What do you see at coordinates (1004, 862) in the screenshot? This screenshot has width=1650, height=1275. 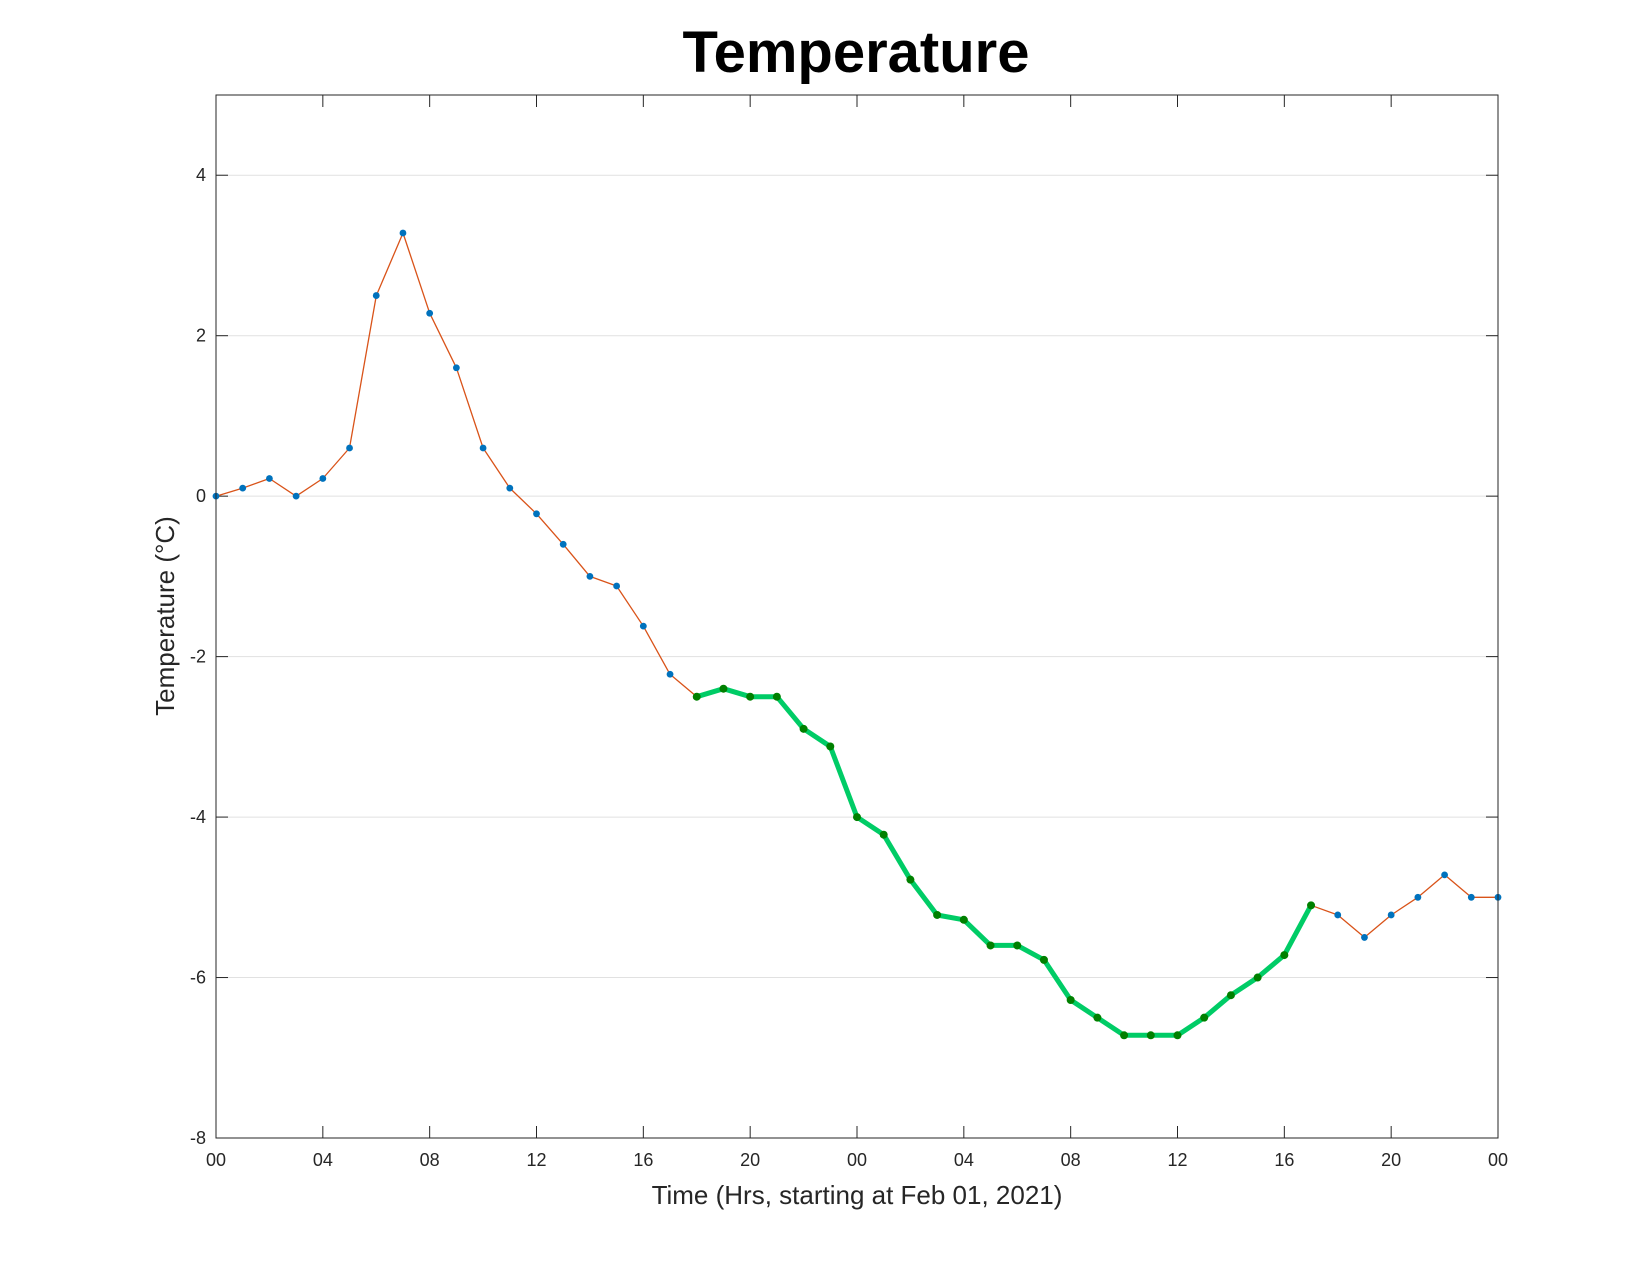 I see `highlighted-segment-line` at bounding box center [1004, 862].